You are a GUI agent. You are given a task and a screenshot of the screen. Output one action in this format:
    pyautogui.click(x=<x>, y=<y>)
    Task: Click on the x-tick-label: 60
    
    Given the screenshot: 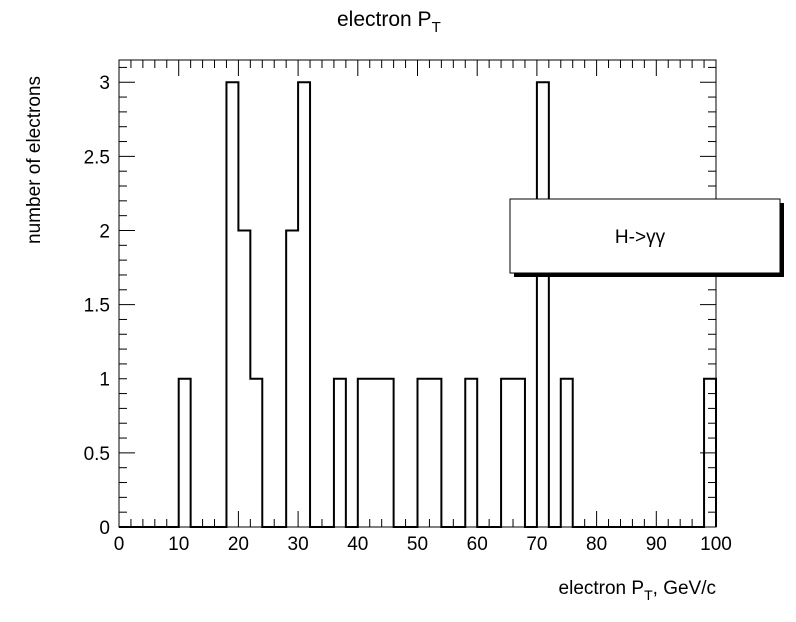 What is the action you would take?
    pyautogui.click(x=477, y=544)
    